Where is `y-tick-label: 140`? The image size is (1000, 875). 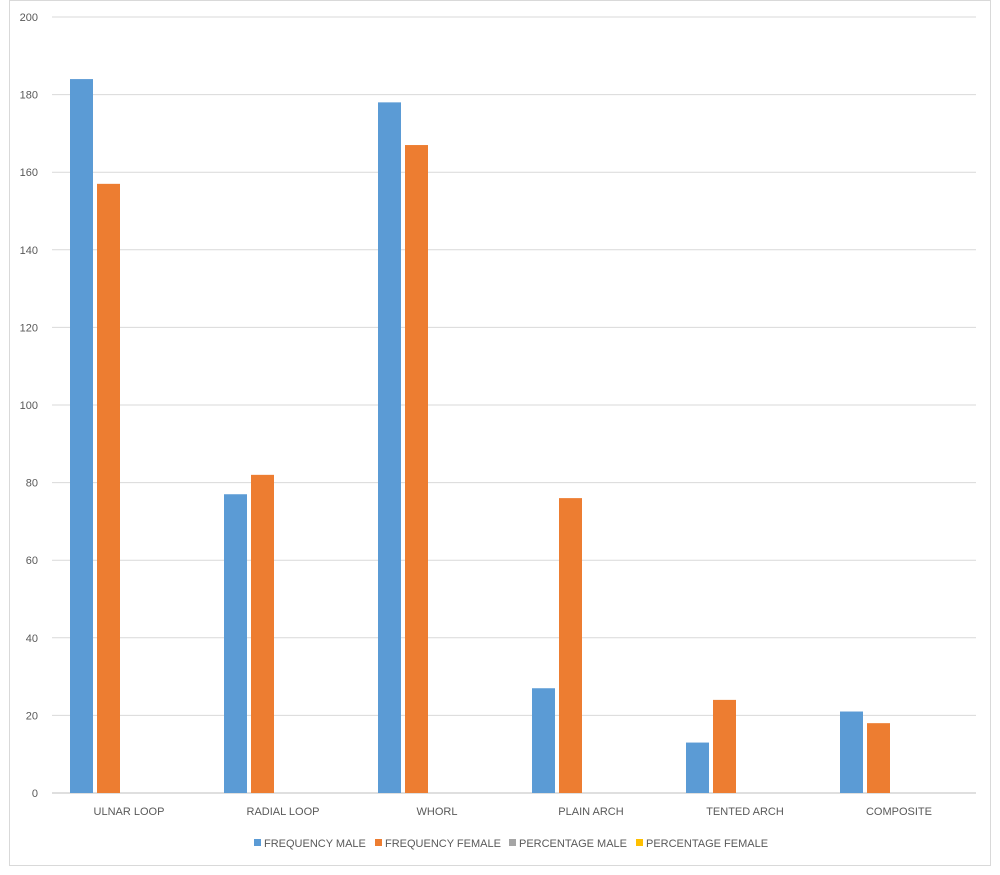 y-tick-label: 140 is located at coordinates (29, 251).